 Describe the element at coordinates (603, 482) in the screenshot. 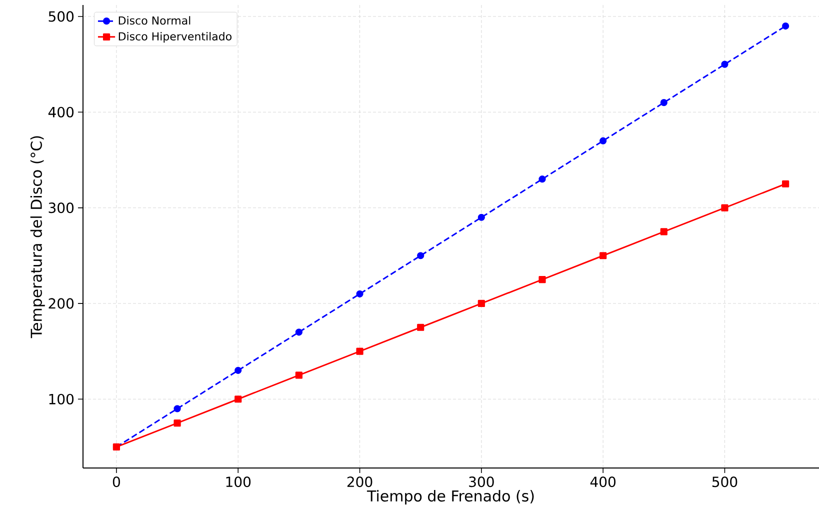

I see `x-tick-label: 400` at that location.